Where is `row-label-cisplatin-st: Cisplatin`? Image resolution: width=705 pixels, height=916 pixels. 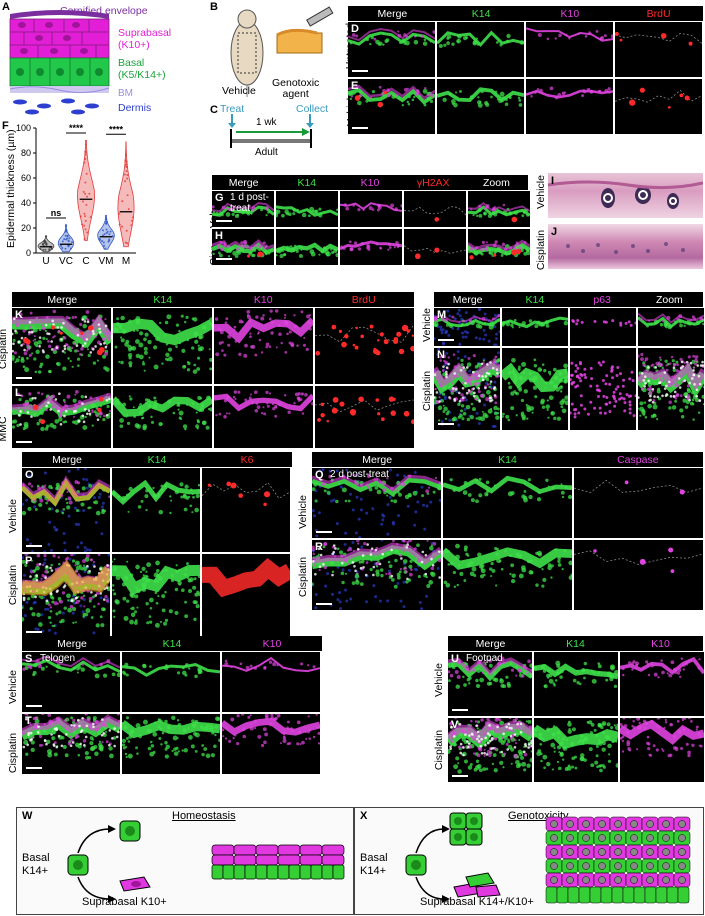 row-label-cisplatin-st: Cisplatin is located at coordinates (13, 753).